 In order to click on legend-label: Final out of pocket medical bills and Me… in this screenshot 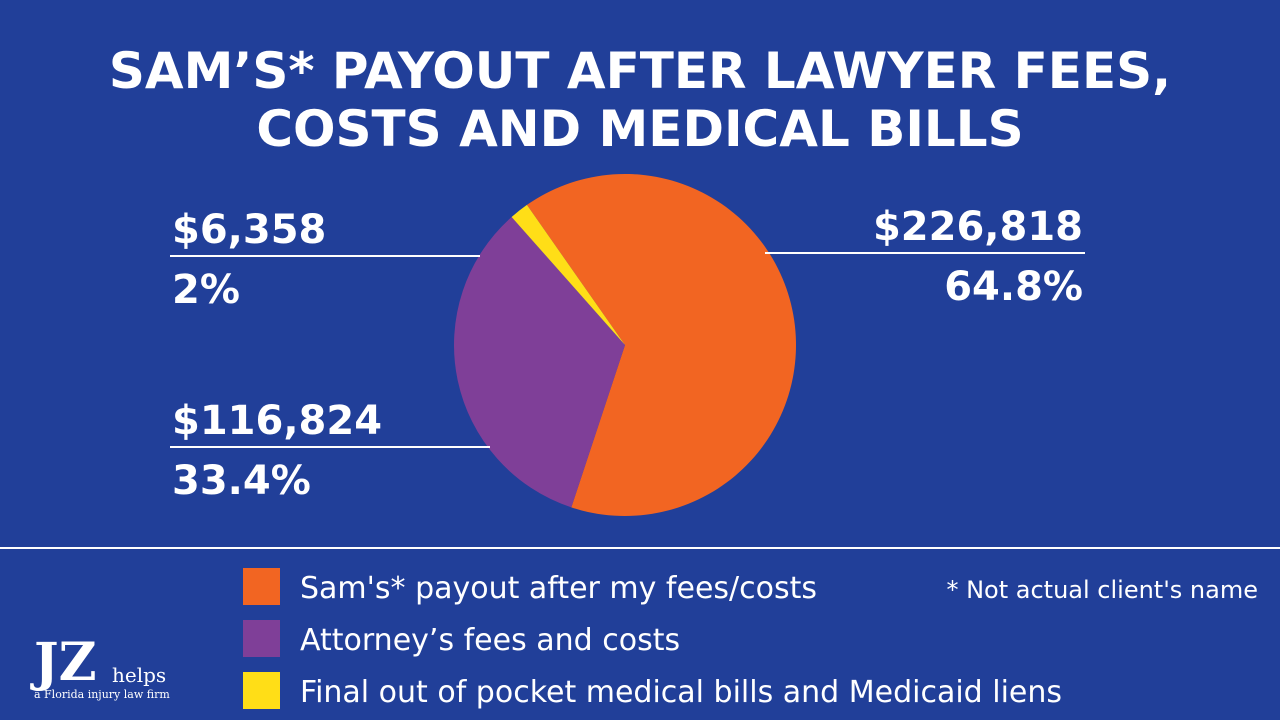, I will do `click(681, 692)`.